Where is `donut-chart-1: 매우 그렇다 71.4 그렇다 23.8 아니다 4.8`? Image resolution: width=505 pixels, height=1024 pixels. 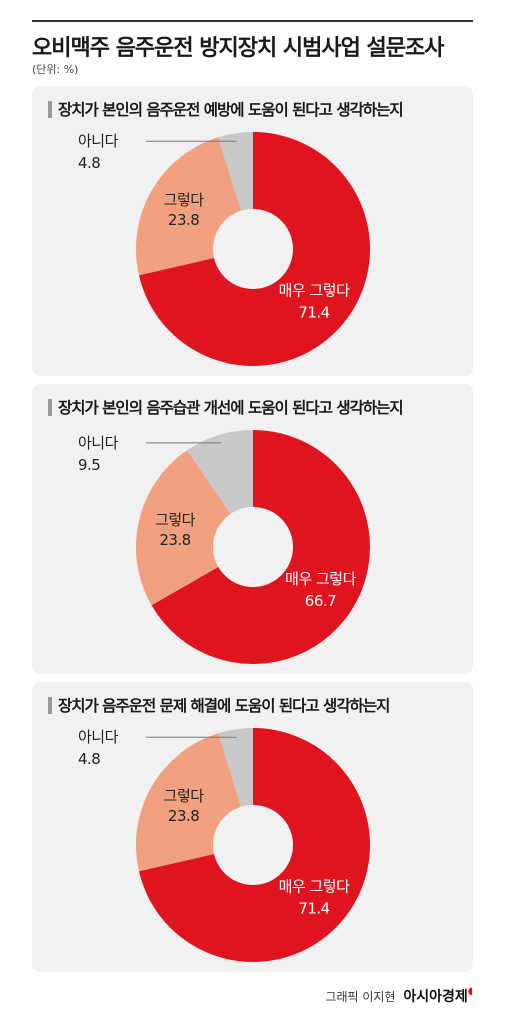
donut-chart-1: 매우 그렇다 71.4 그렇다 23.8 아니다 4.8 is located at coordinates (224, 249).